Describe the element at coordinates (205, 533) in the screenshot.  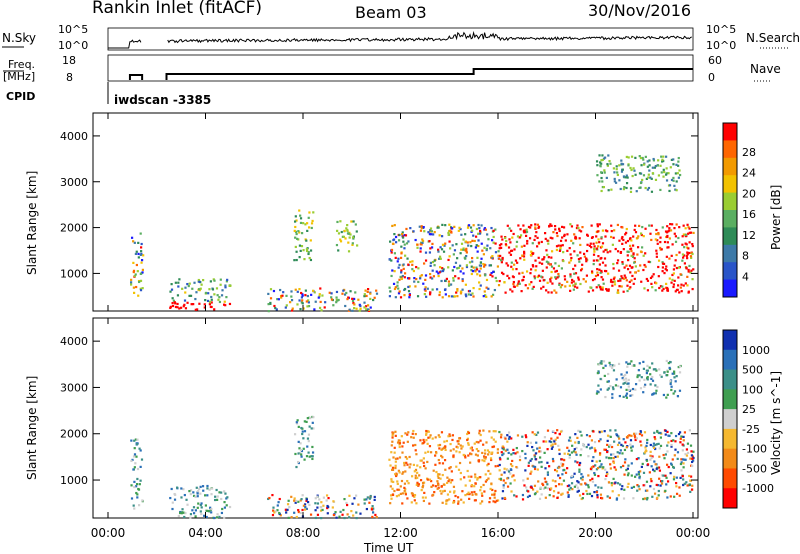
I see `x-tick-label: 04:00` at that location.